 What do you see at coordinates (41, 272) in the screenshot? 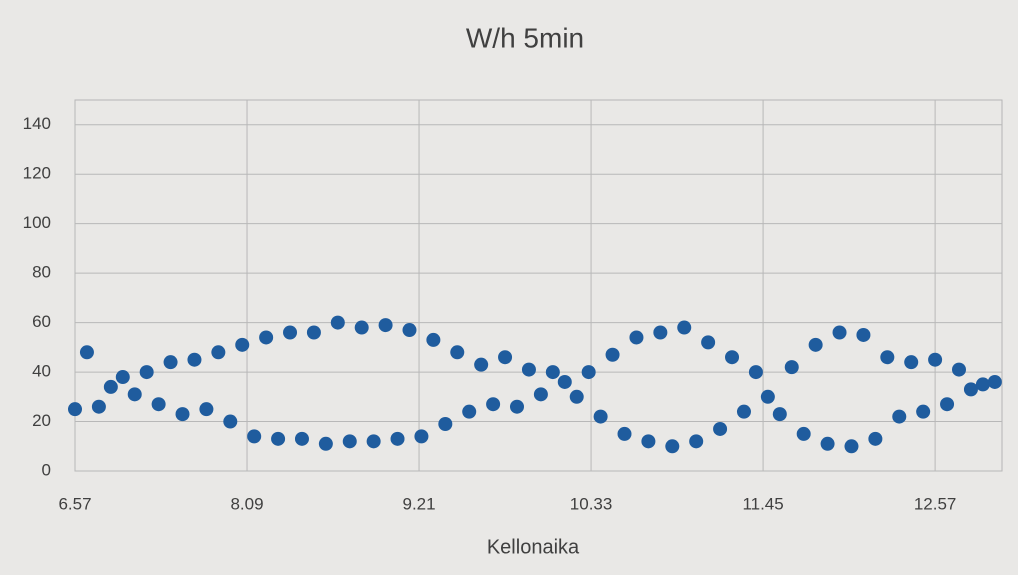
I see `y-tick-label: 80` at bounding box center [41, 272].